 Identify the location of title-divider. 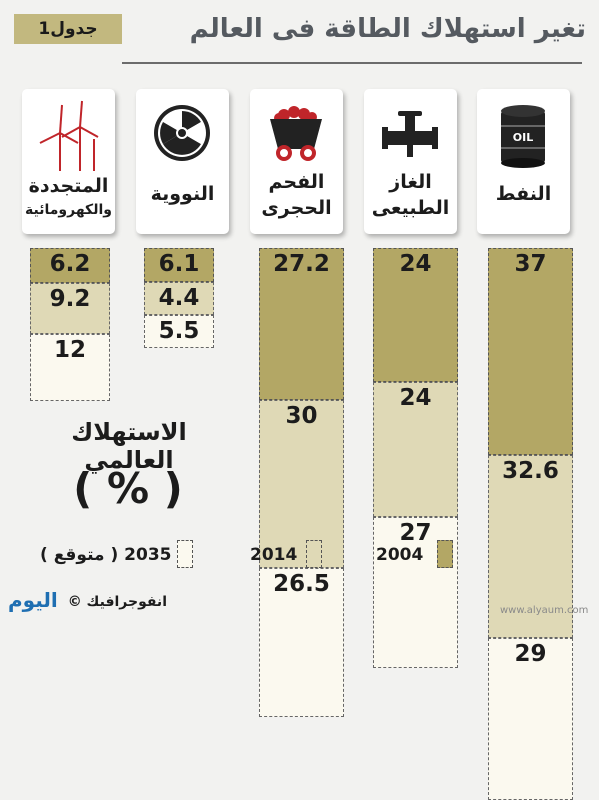
(352, 63).